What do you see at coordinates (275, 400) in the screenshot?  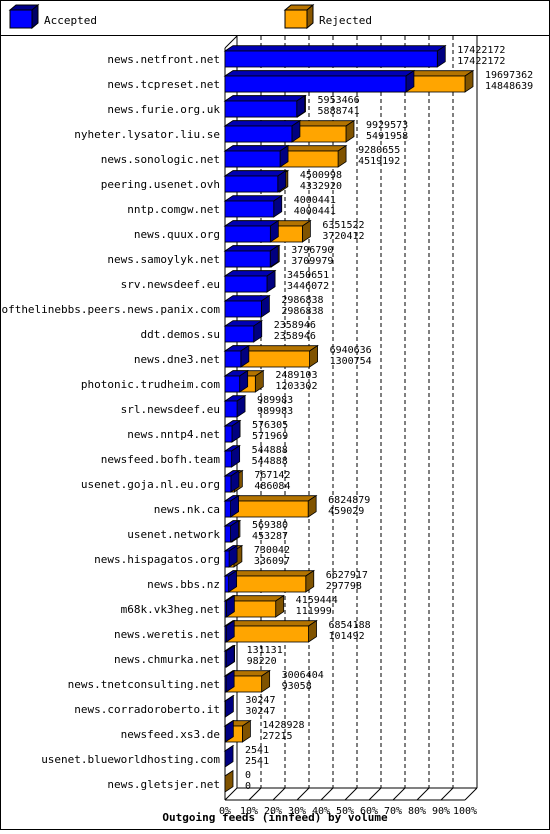 I see `value-label-offered: 989983` at bounding box center [275, 400].